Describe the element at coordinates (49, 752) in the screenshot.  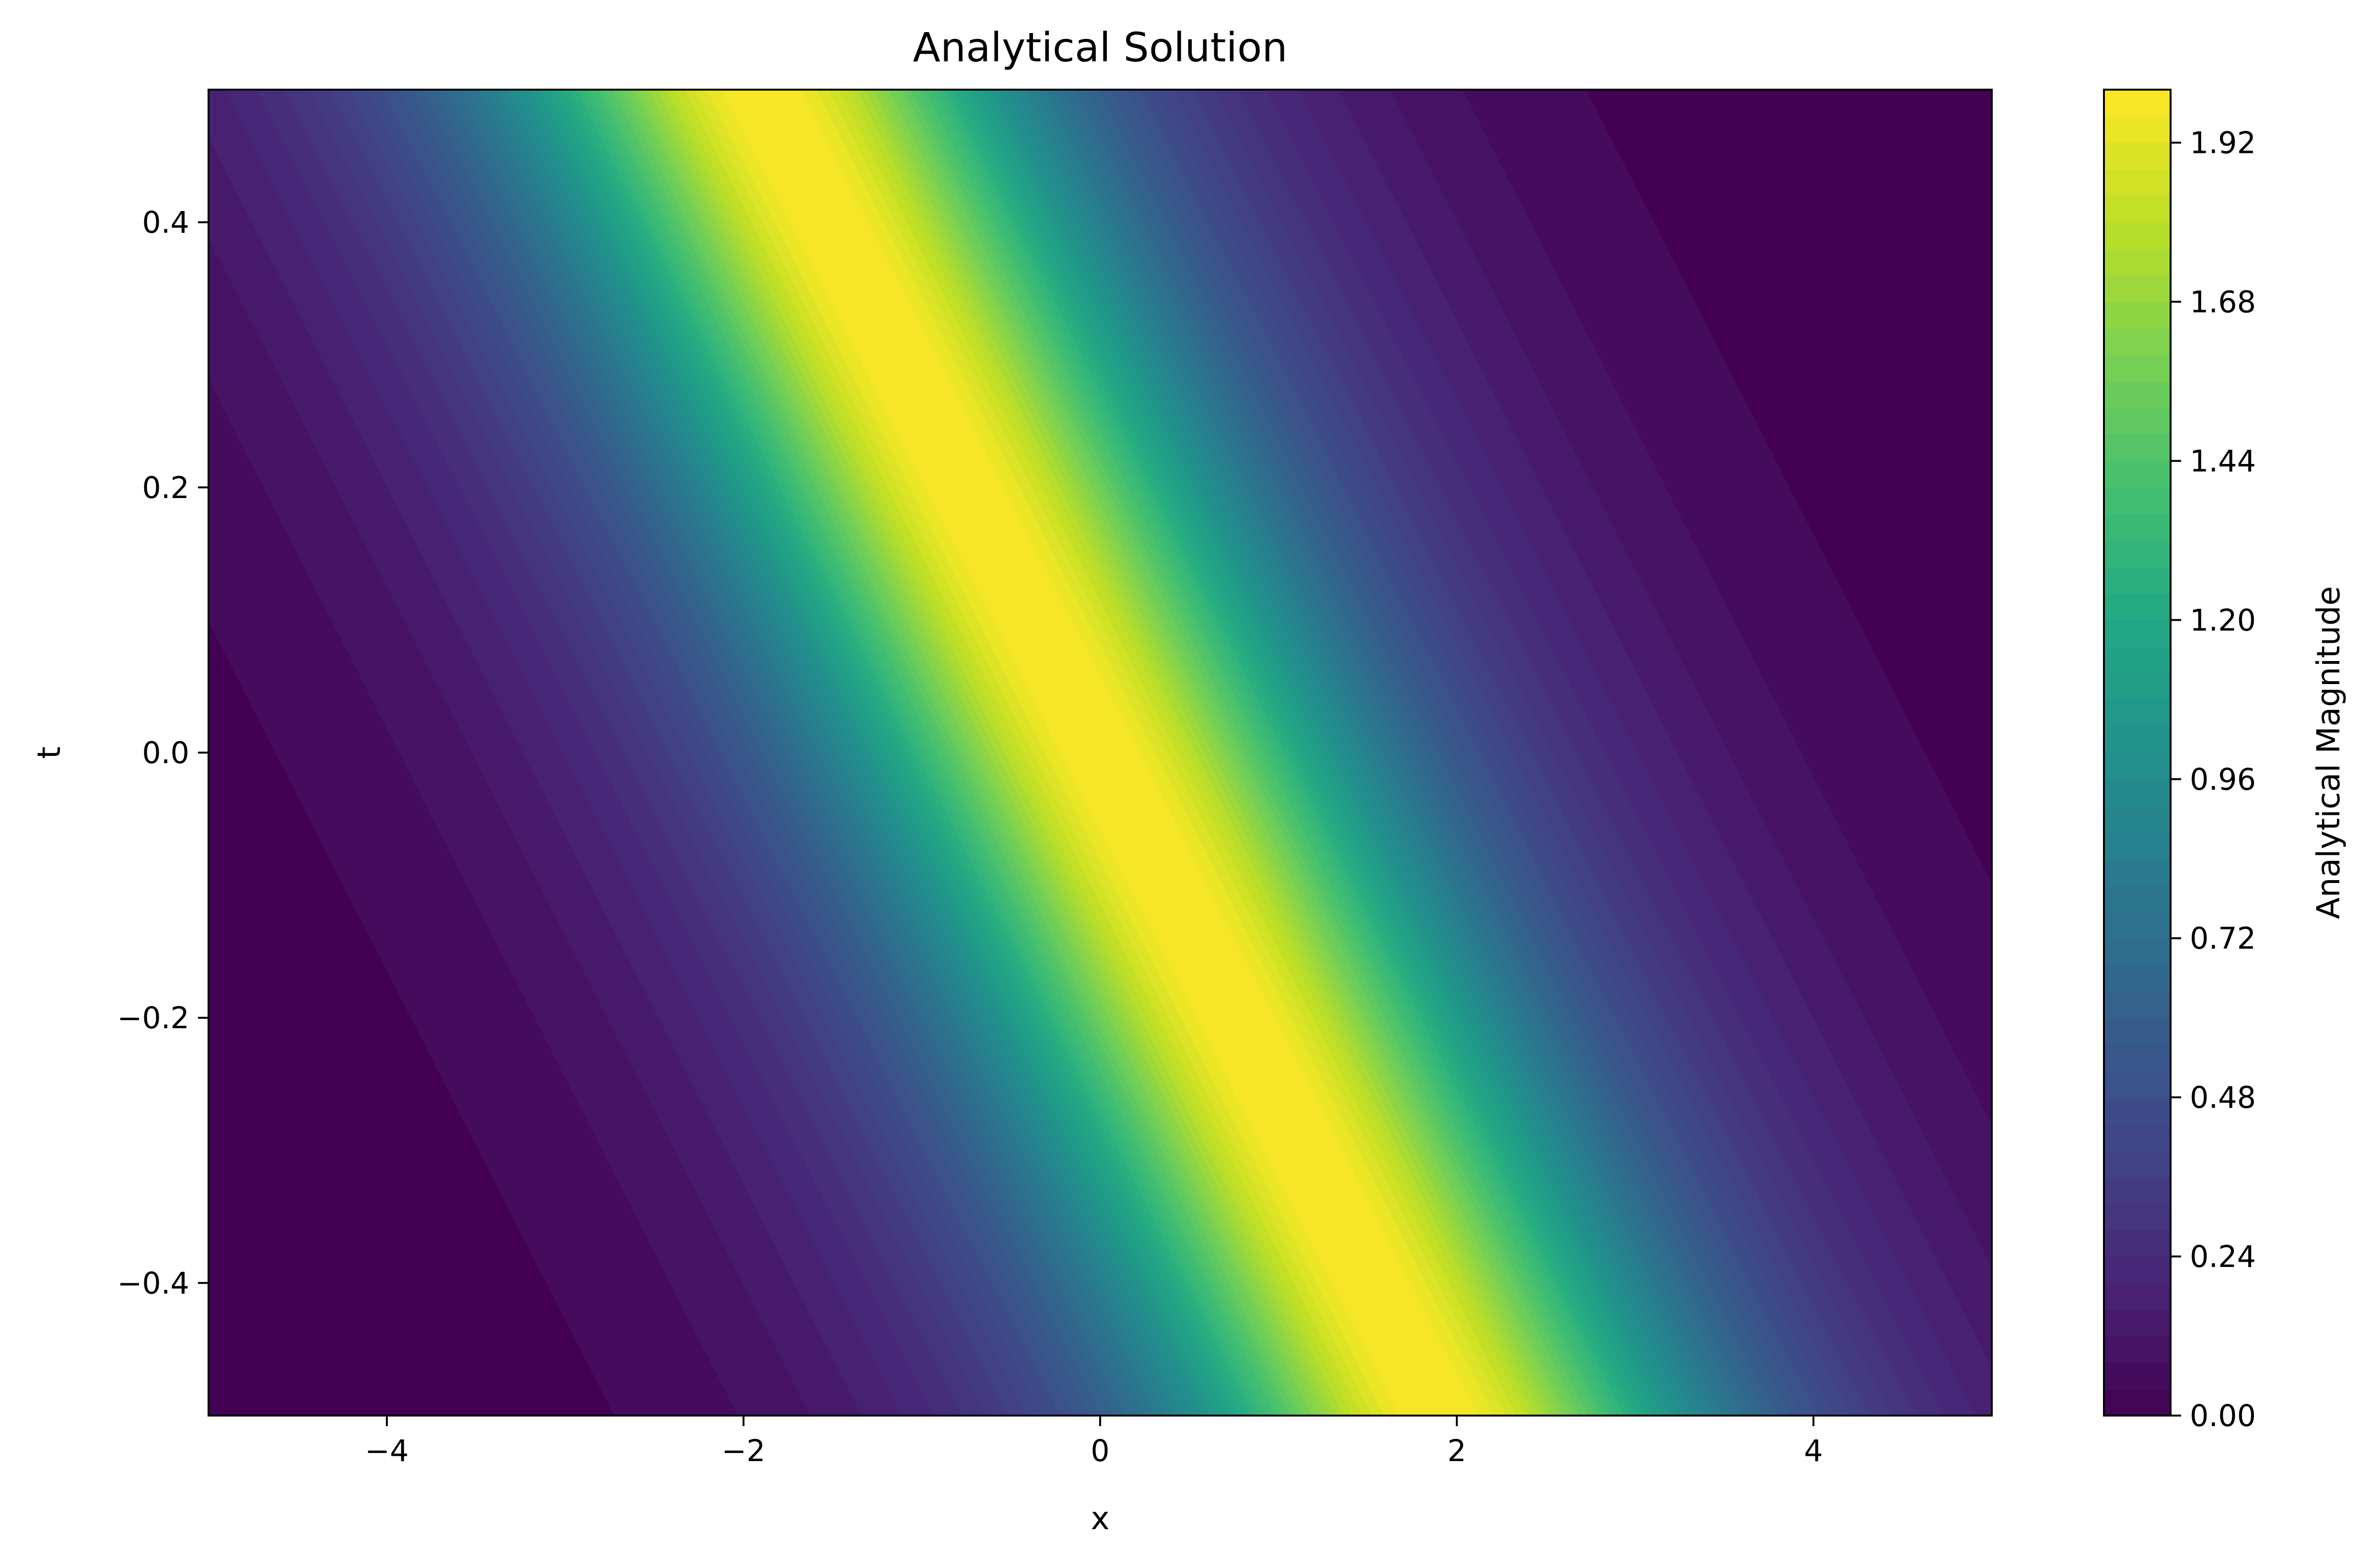
I see `y-axis-label: t` at that location.